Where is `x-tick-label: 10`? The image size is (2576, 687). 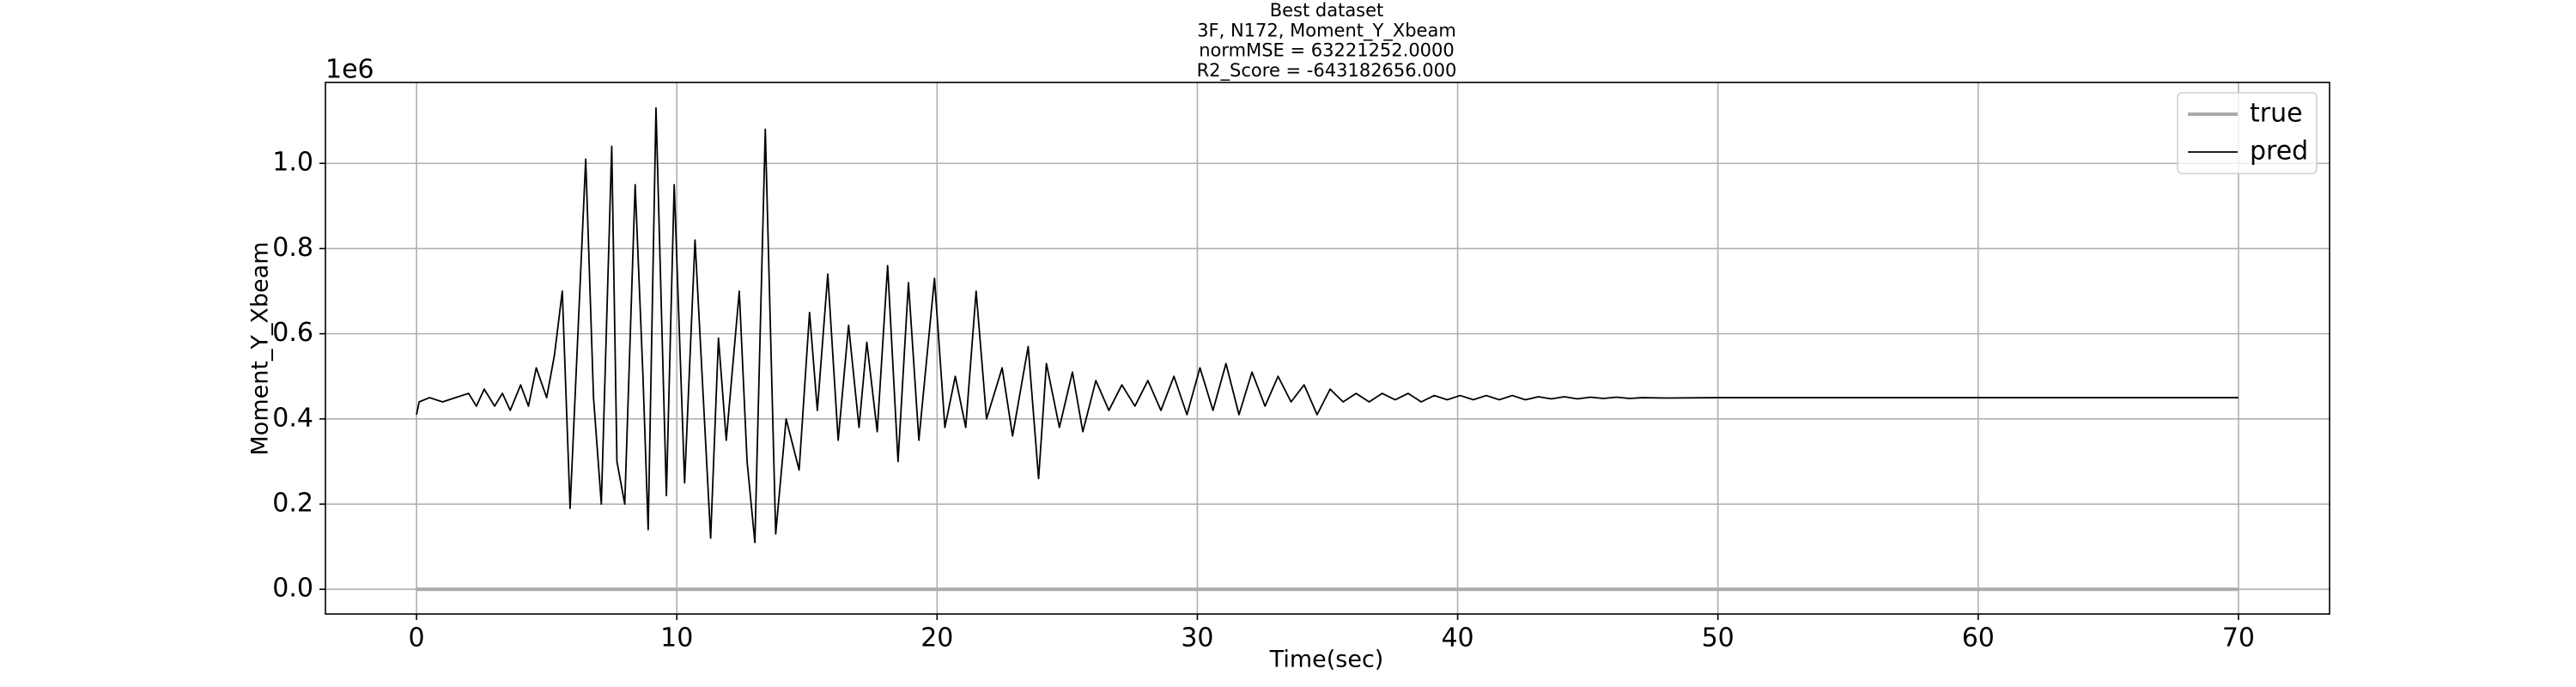
x-tick-label: 10 is located at coordinates (676, 638).